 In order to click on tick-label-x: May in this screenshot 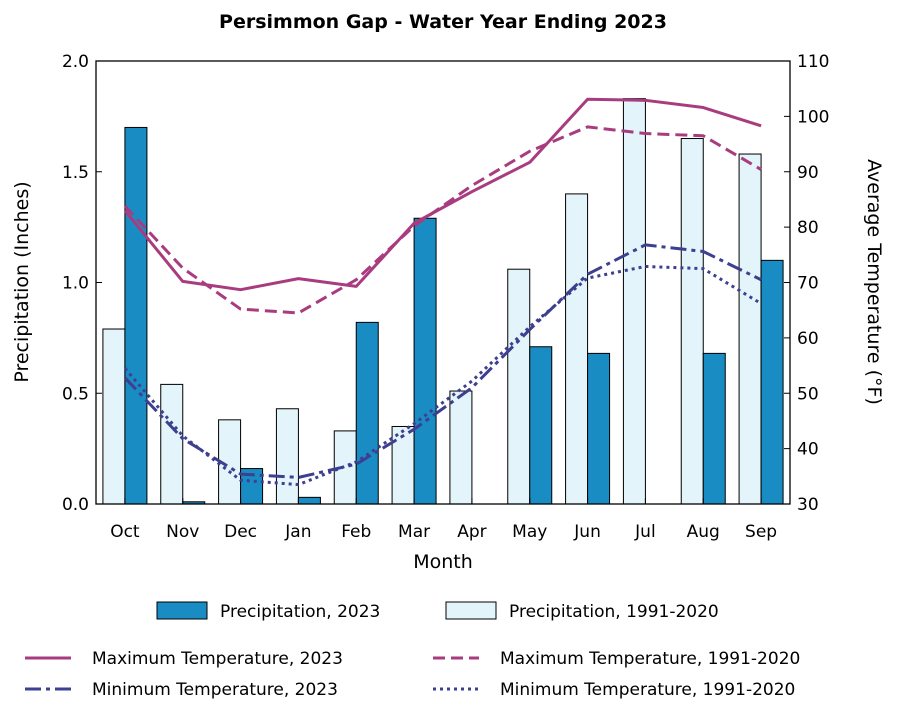, I will do `click(529, 532)`.